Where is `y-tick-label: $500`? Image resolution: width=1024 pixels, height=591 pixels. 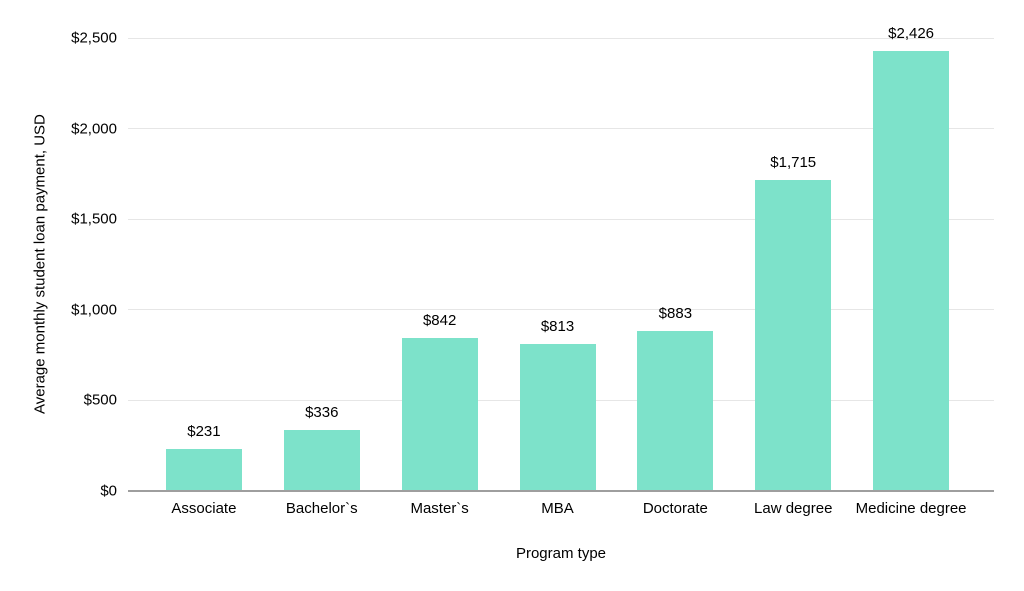
y-tick-label: $500 is located at coordinates (100, 400).